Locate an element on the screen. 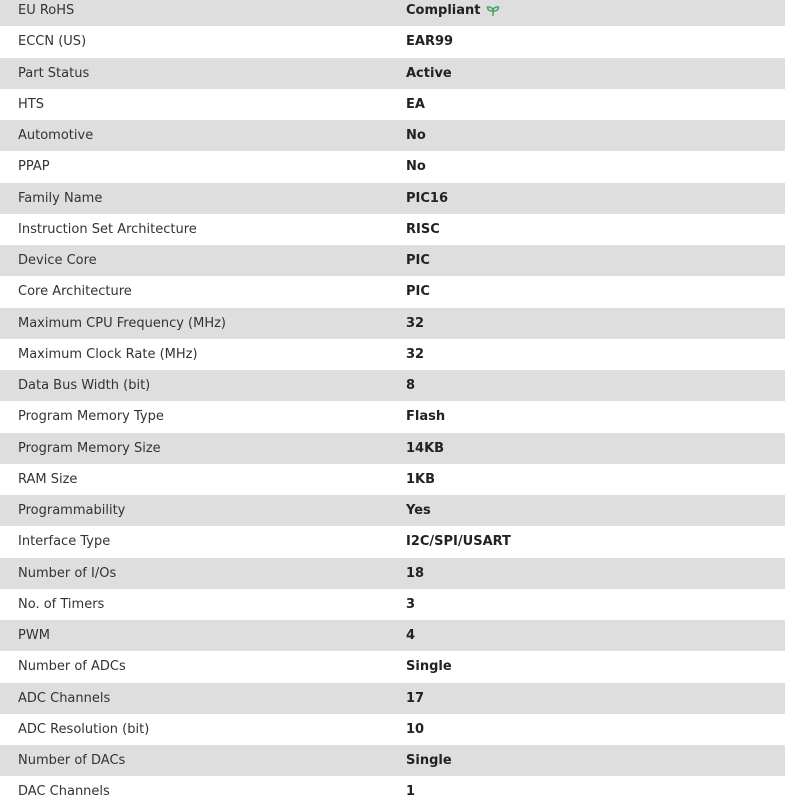 This screenshot has width=785, height=809. spec-label: HTS is located at coordinates (31, 104).